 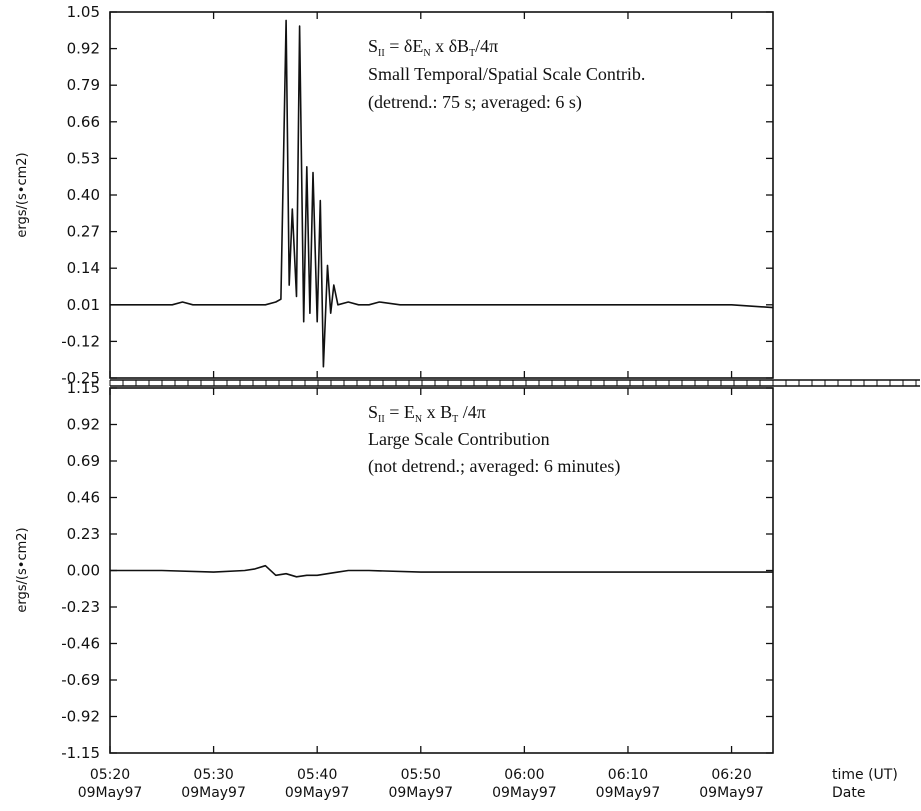 I want to click on y-tick-label: 0.53, so click(x=83, y=158).